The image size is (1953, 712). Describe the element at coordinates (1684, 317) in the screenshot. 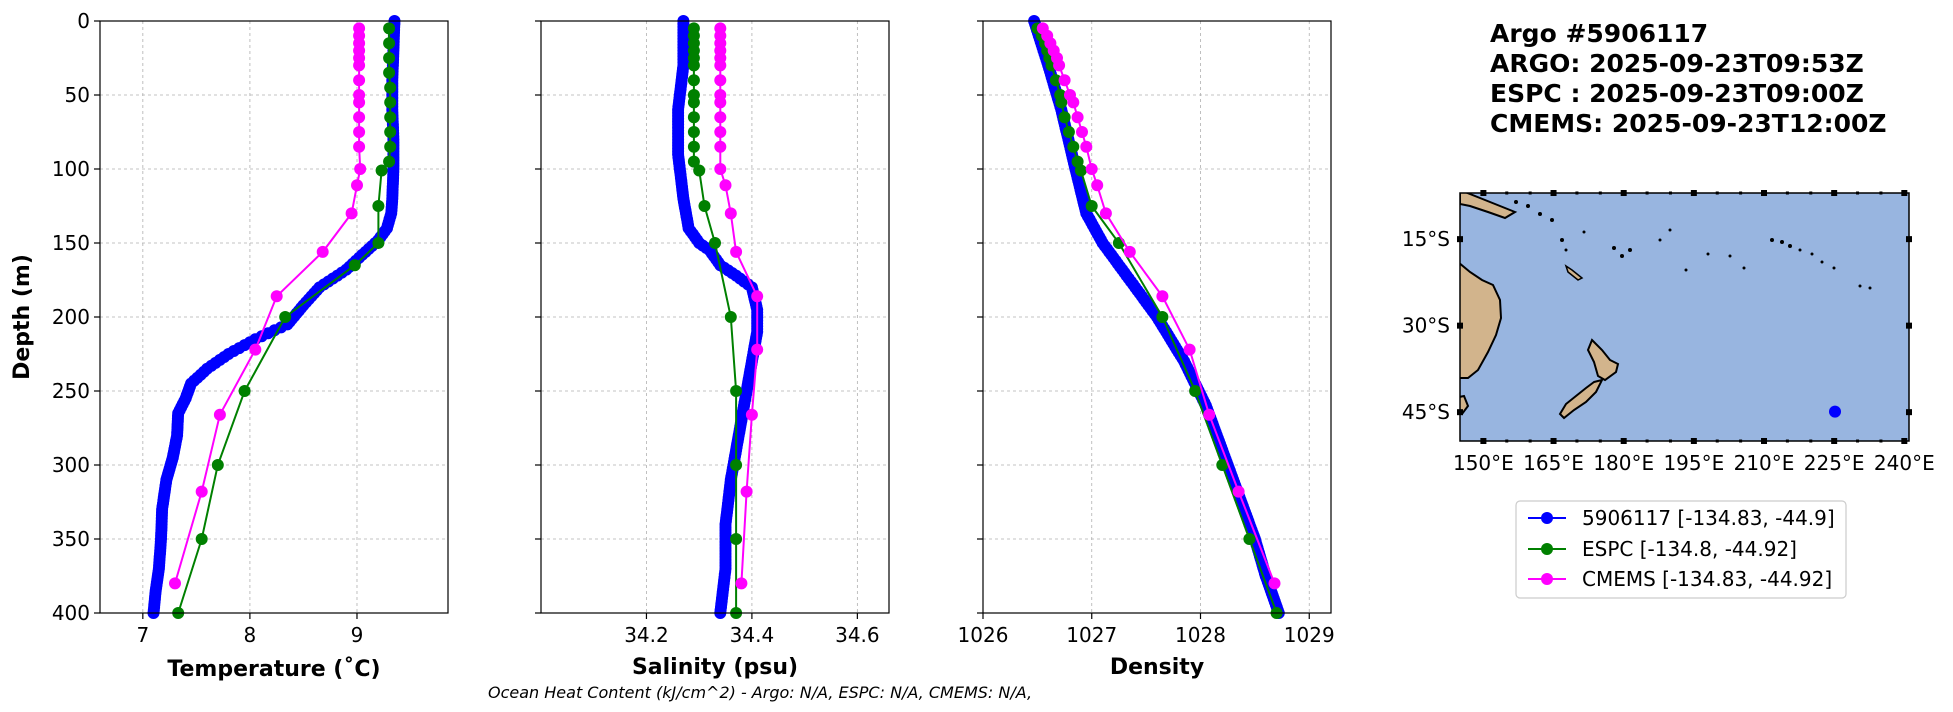

I see `map-frame` at that location.